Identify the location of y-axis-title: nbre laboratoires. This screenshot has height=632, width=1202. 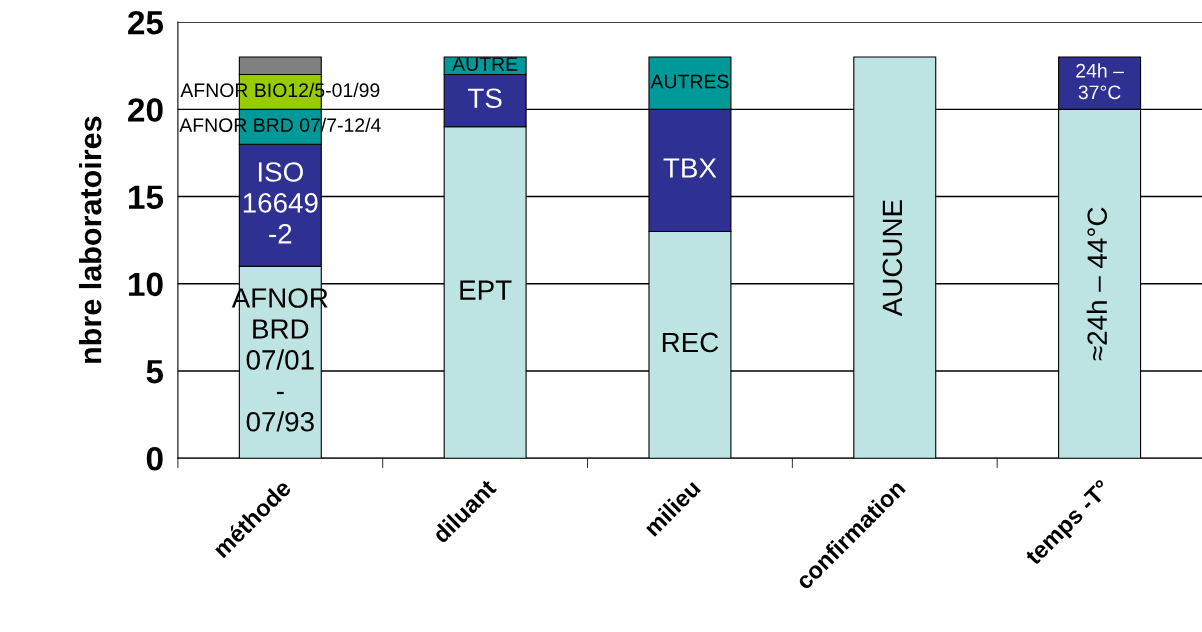
(90, 239).